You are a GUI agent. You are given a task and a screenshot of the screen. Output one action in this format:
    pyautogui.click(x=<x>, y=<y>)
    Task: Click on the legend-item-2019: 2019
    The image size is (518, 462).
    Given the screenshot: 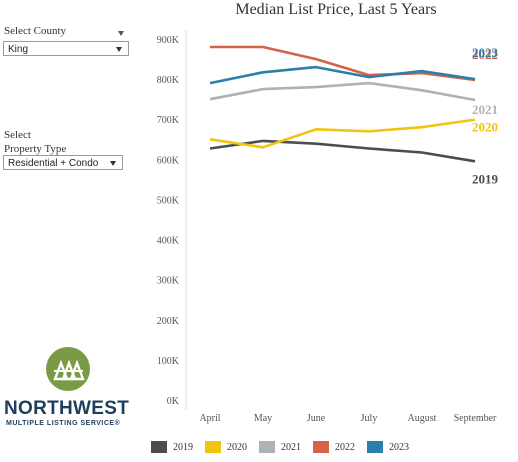 What is the action you would take?
    pyautogui.click(x=172, y=447)
    